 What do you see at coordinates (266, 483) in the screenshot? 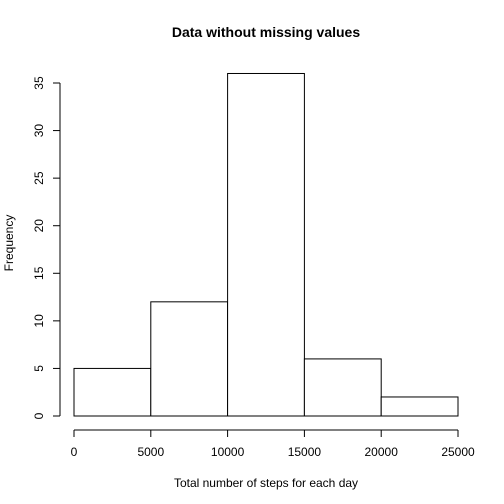
I see `x-axis-label: Total number of steps for each day` at bounding box center [266, 483].